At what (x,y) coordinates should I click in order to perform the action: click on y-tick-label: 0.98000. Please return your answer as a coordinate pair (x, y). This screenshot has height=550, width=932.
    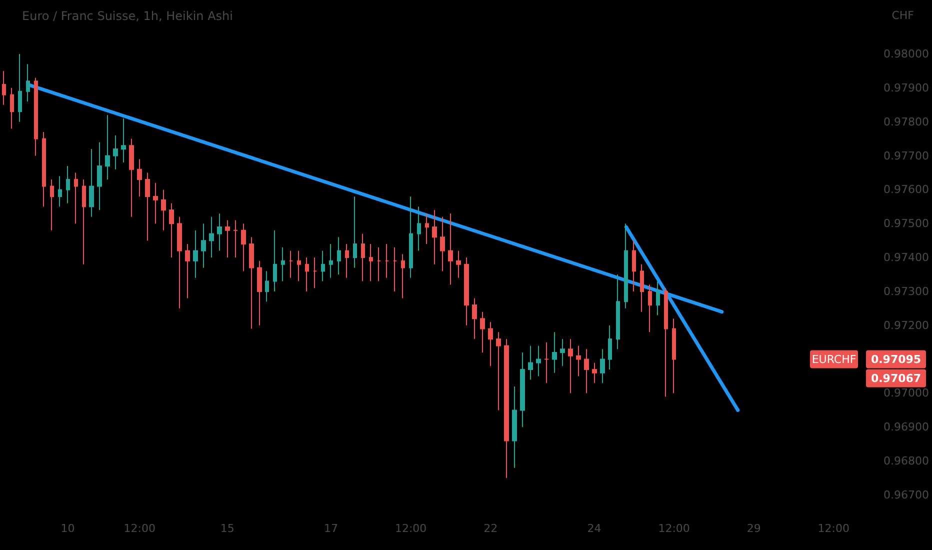
    Looking at the image, I should click on (907, 54).